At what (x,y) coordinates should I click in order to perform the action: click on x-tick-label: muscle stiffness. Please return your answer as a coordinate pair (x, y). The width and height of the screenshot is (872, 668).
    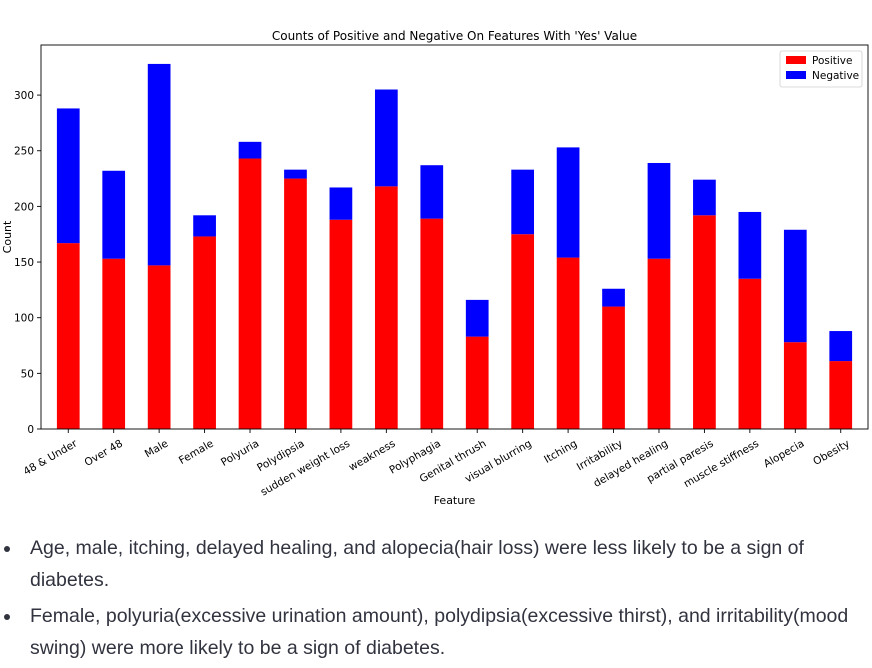
    Looking at the image, I should click on (721, 464).